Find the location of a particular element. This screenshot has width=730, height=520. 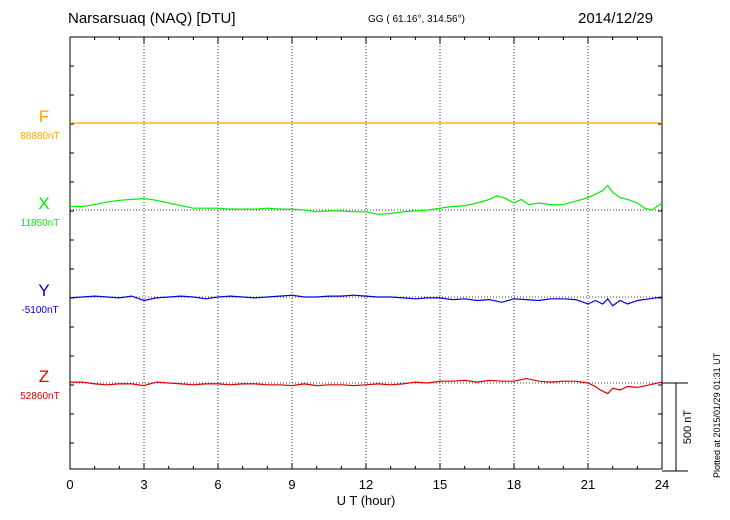

baseline-value-f: 88880nT is located at coordinates (40, 136).